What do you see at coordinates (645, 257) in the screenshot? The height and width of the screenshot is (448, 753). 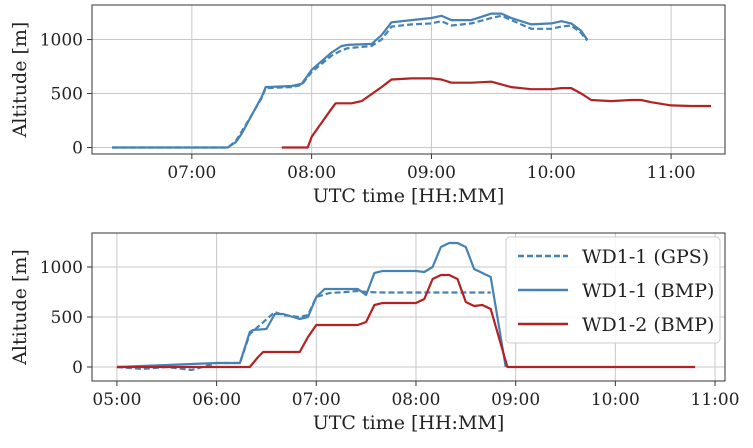 I see `legend-label: WD1-1 (GPS)` at bounding box center [645, 257].